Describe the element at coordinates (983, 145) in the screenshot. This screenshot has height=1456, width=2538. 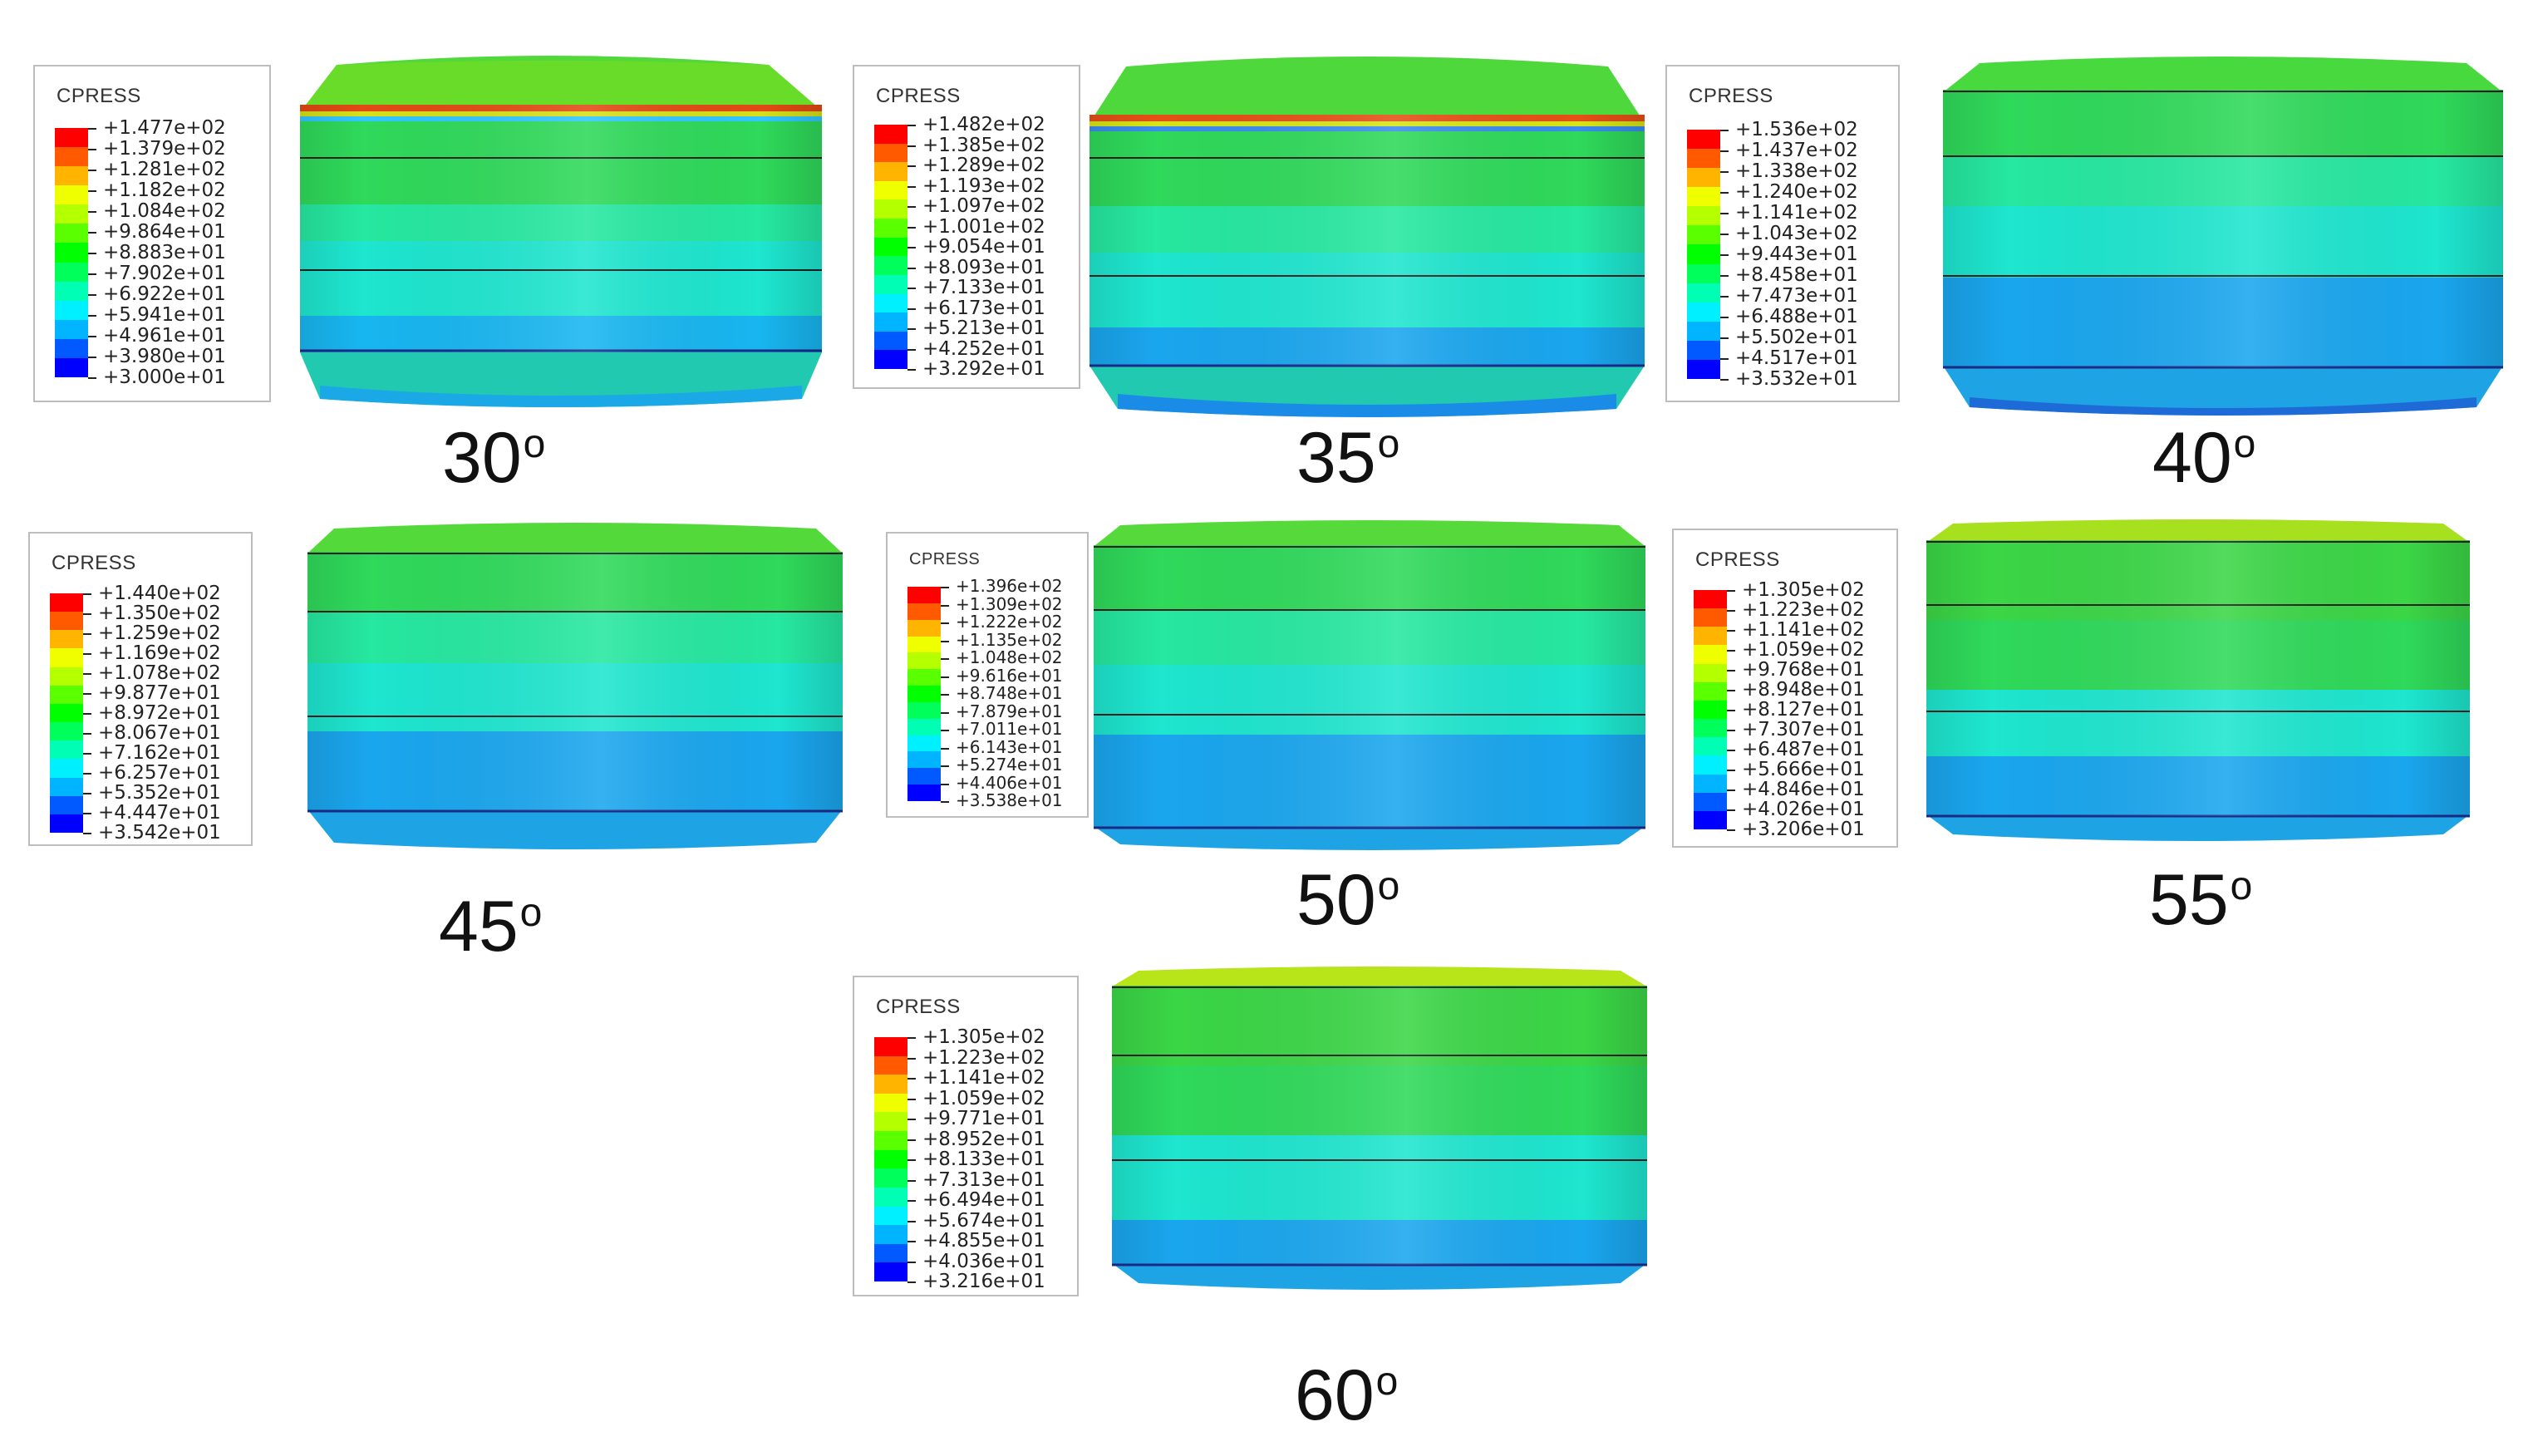
I see `legend-value: +1.385e+02` at that location.